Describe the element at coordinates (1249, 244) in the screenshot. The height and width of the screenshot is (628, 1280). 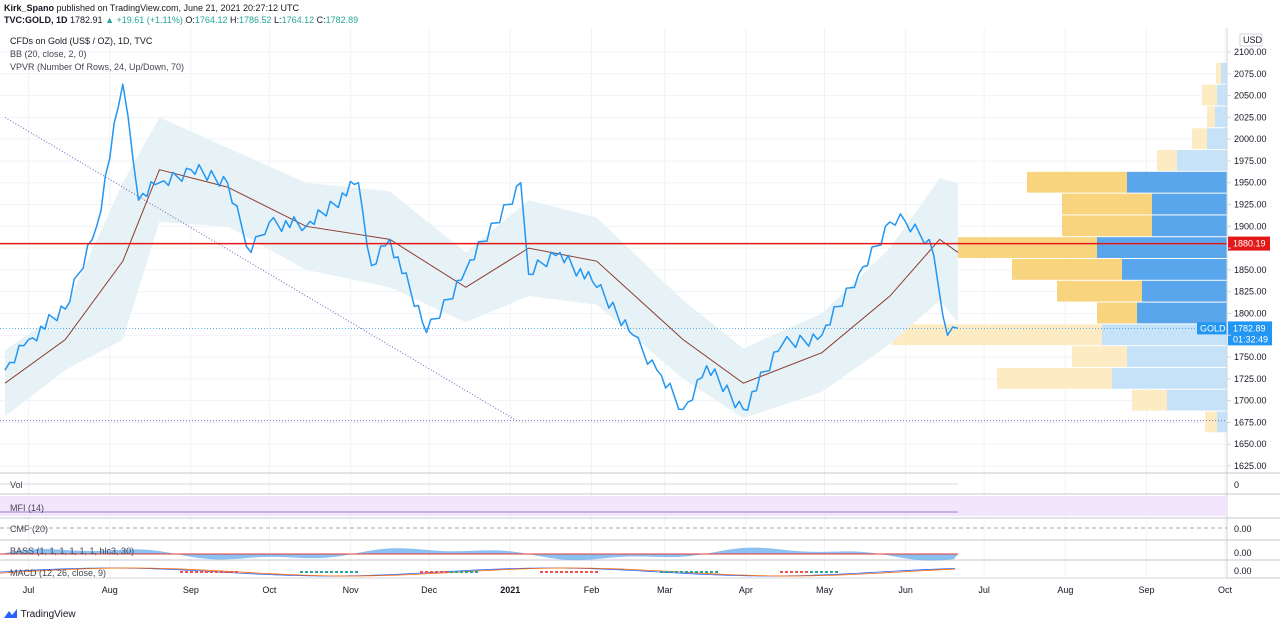
I see `hline-price-label: 1880.19` at that location.